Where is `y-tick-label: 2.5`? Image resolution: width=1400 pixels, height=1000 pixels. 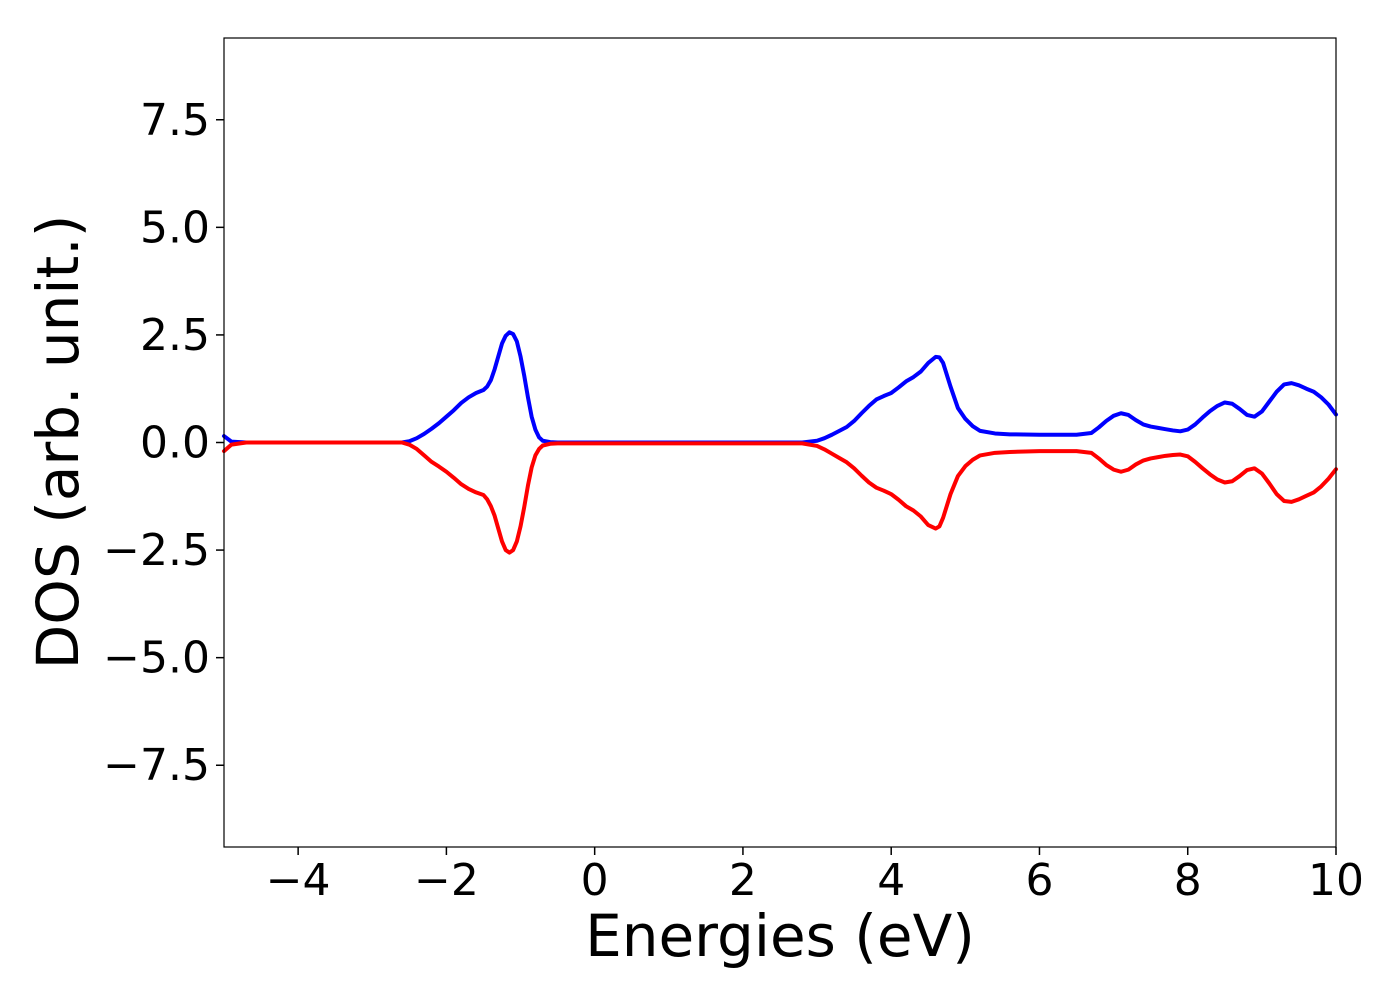
y-tick-label: 2.5 is located at coordinates (175, 335).